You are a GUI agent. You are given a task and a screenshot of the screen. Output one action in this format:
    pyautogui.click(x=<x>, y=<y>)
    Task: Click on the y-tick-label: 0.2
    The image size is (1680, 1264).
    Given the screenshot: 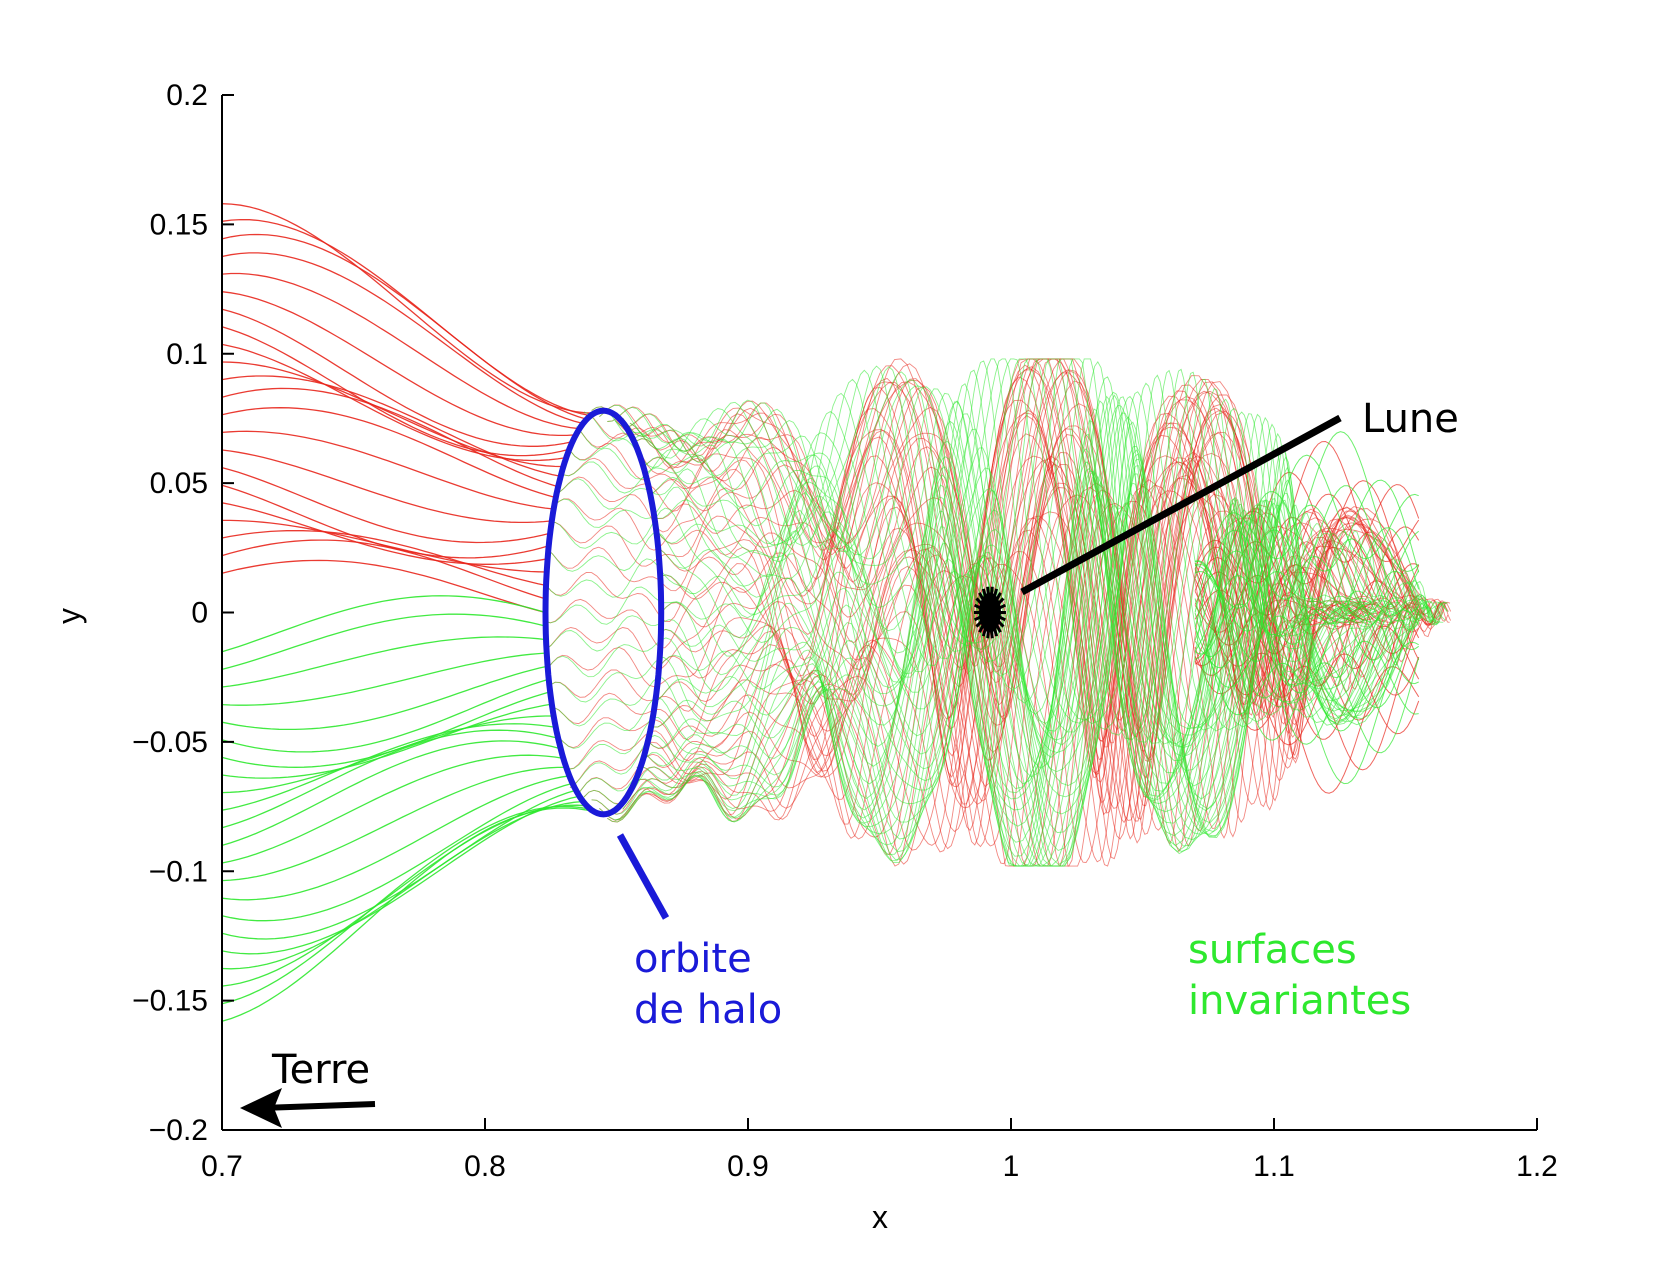 What is the action you would take?
    pyautogui.click(x=187, y=95)
    